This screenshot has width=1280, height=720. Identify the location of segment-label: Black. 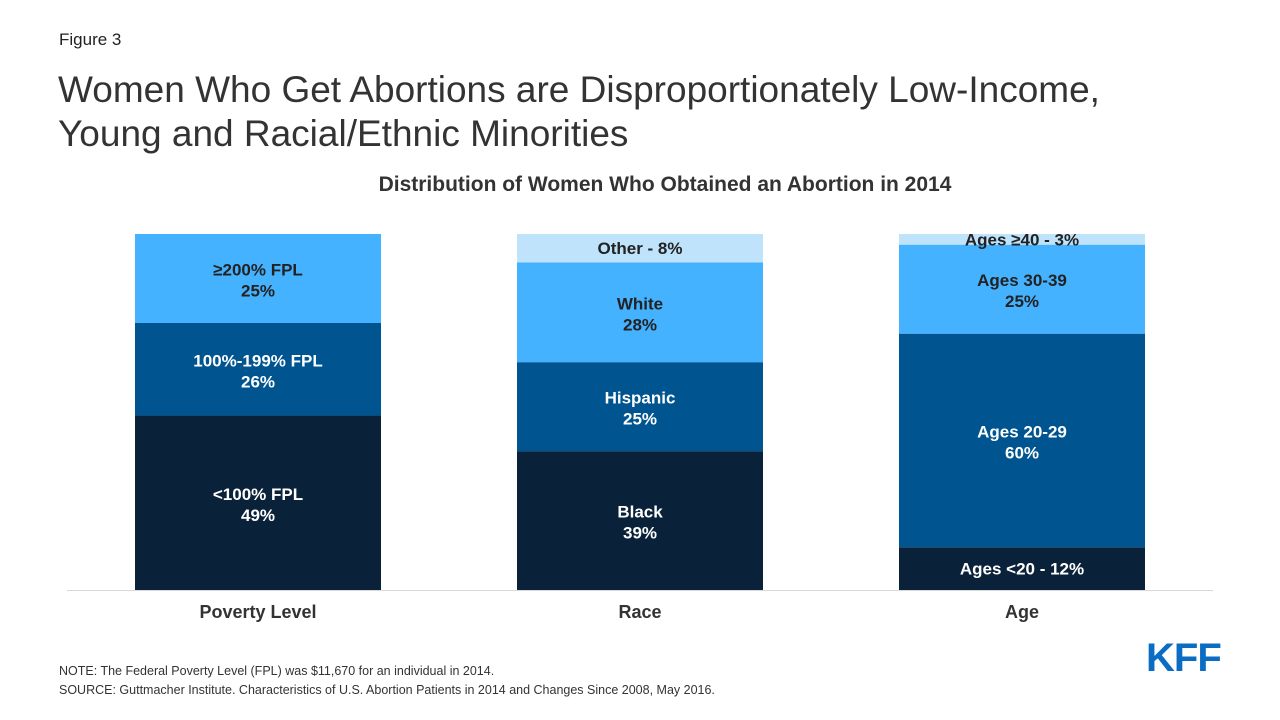
(640, 512).